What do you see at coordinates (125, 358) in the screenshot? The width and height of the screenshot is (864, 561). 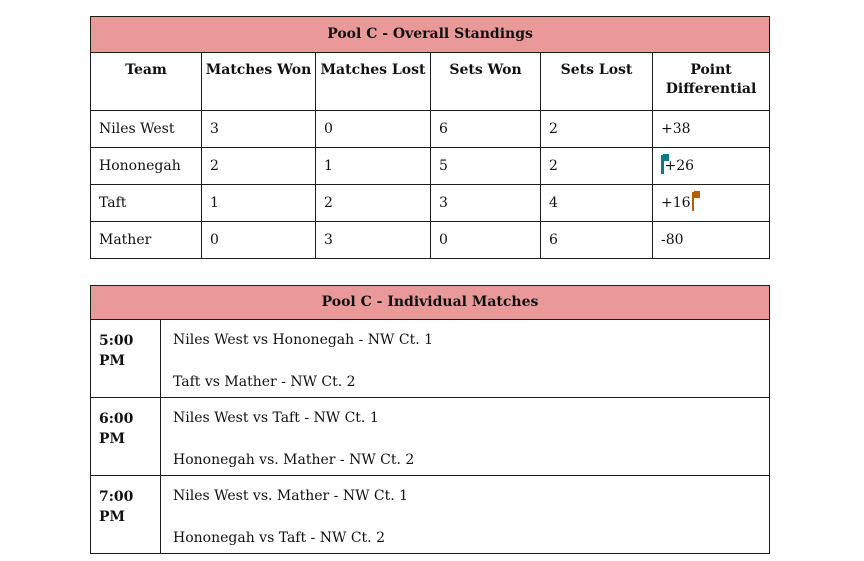 I see `time-cell: 5:00 PM` at bounding box center [125, 358].